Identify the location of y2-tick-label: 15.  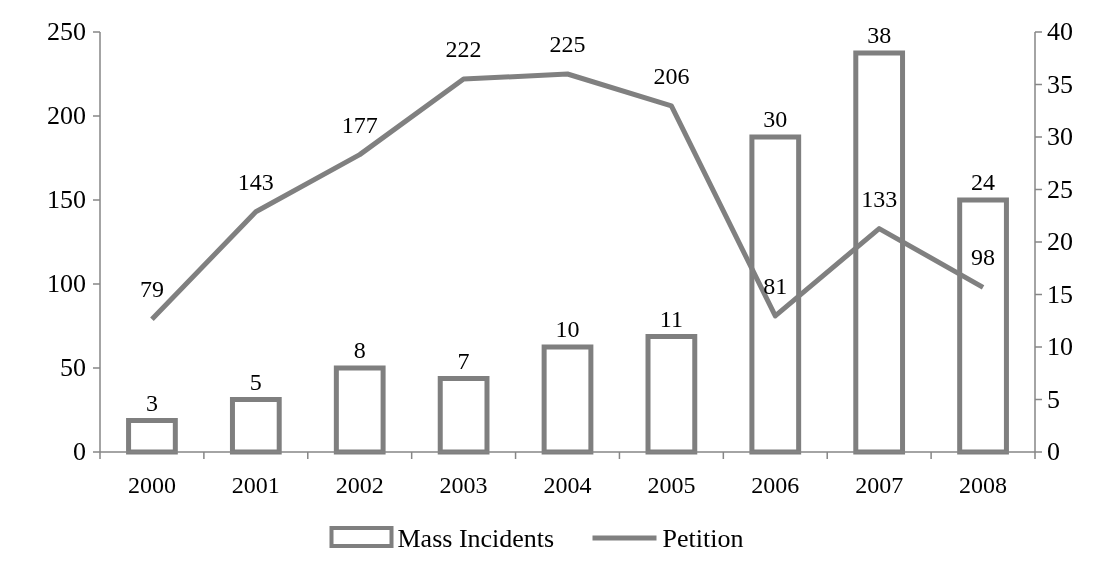
(1060, 294).